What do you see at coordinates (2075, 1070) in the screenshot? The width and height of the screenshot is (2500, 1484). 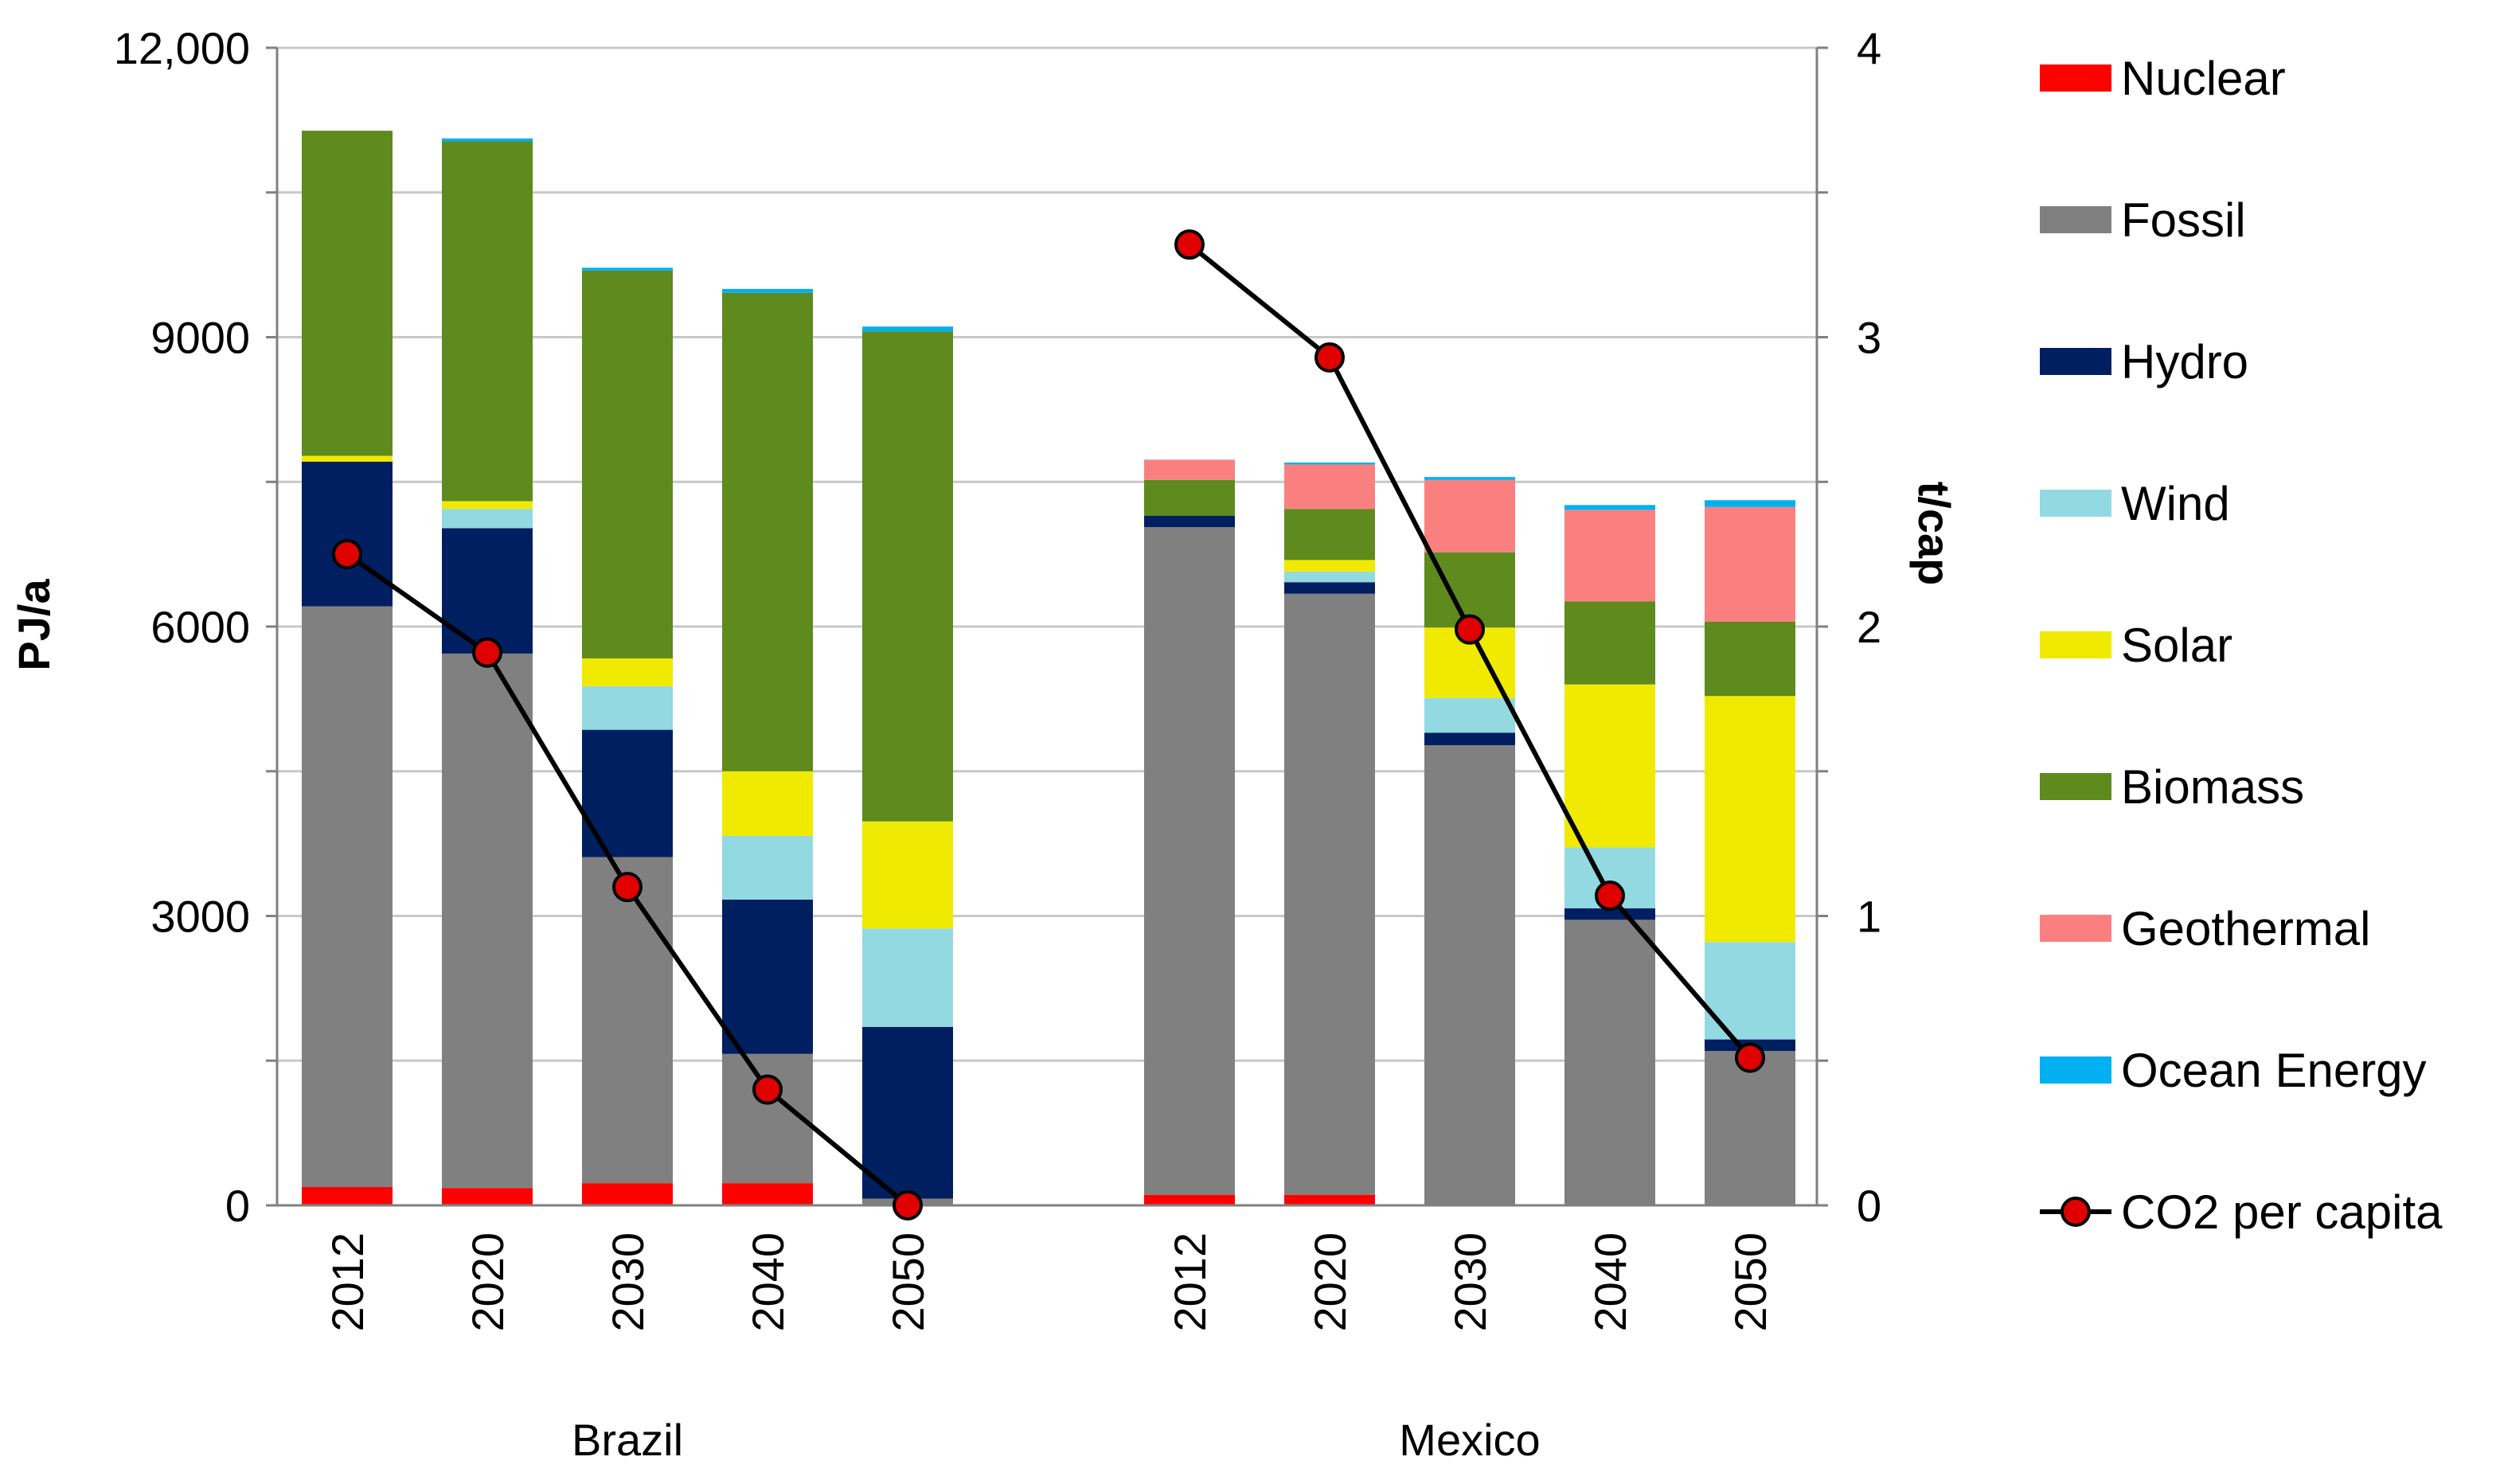 I see `legend-swatch-ocean-energy` at bounding box center [2075, 1070].